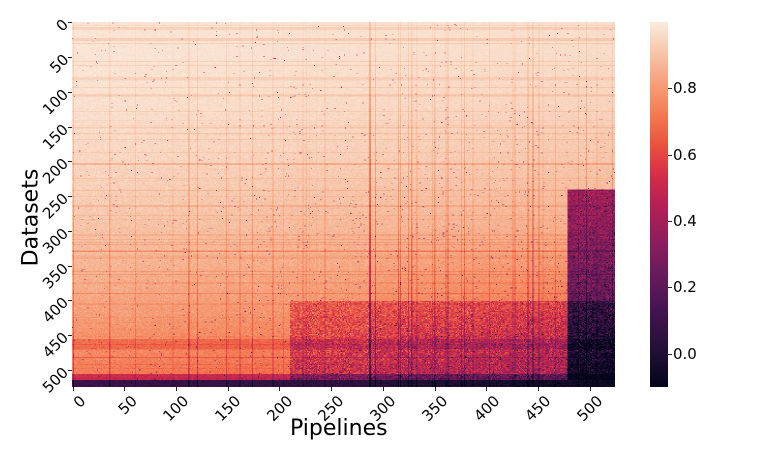 The width and height of the screenshot is (768, 461). Describe the element at coordinates (228, 408) in the screenshot. I see `x-tick-label: 150` at that location.